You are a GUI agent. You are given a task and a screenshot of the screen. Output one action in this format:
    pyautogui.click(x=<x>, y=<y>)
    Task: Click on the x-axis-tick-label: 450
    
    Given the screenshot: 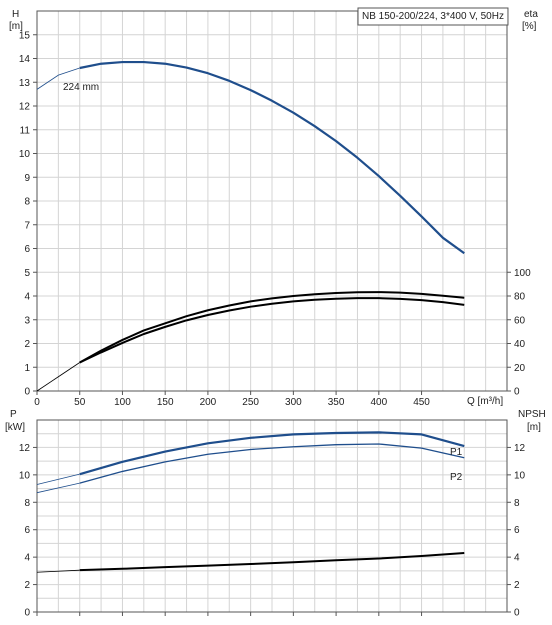 What is the action you would take?
    pyautogui.click(x=421, y=402)
    